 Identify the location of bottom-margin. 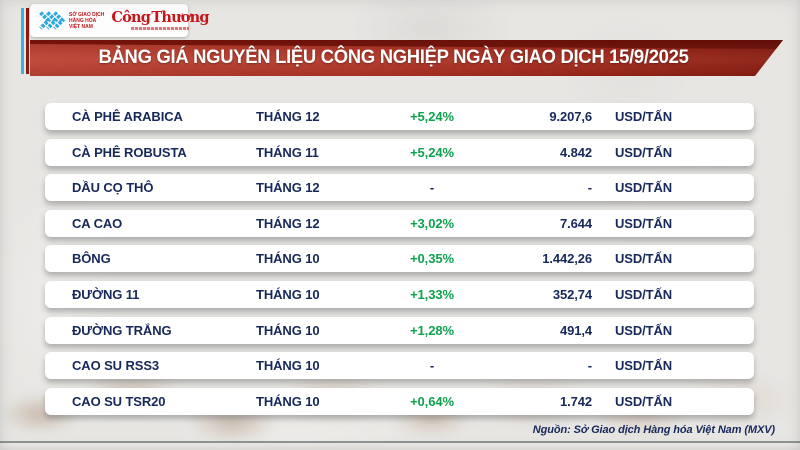
(400, 446).